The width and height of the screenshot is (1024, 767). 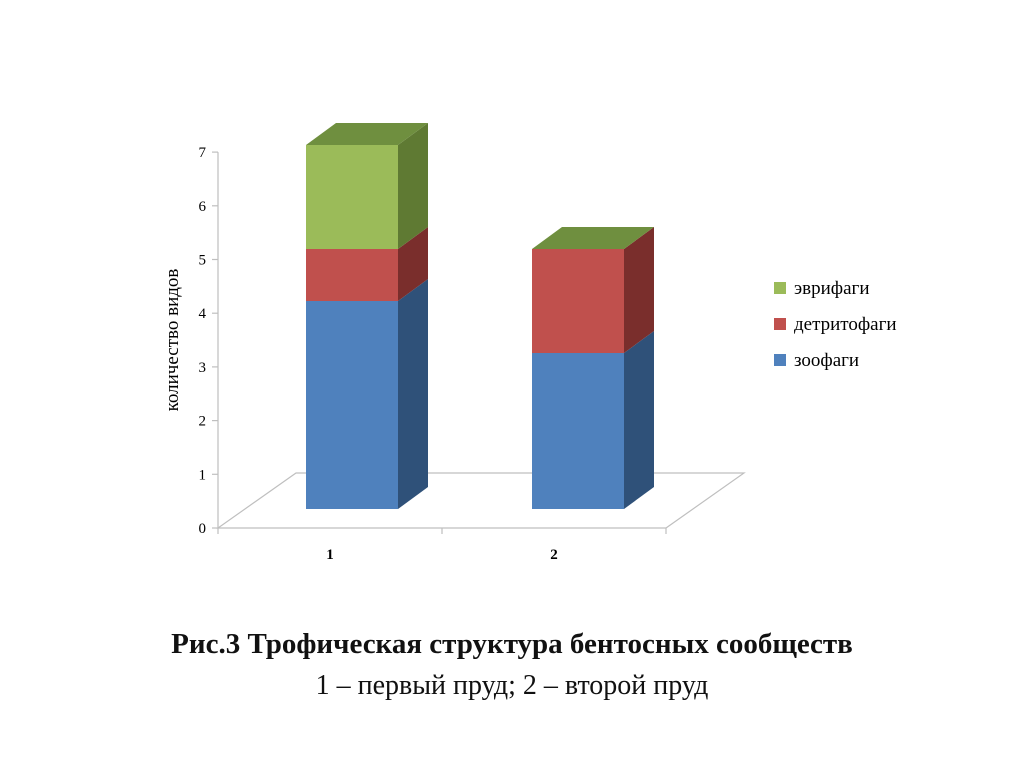 I want to click on y-tick-label: 3, so click(x=203, y=368).